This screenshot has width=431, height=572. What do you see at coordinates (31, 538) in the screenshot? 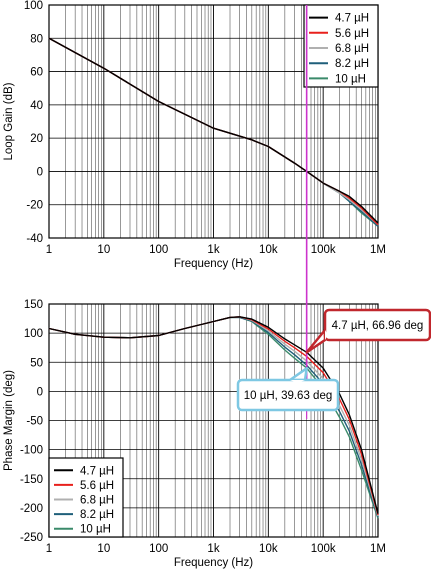
I see `y-tick-label: -250` at bounding box center [31, 538].